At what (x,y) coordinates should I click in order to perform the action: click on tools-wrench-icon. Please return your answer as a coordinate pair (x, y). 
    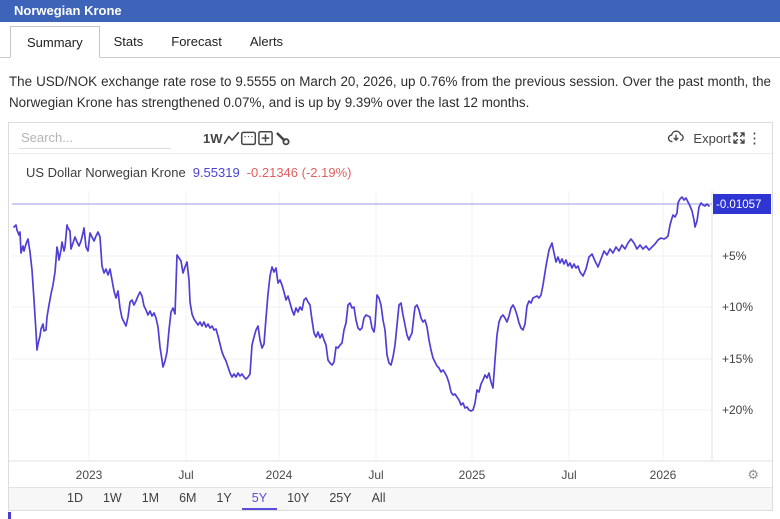
    Looking at the image, I should click on (282, 138).